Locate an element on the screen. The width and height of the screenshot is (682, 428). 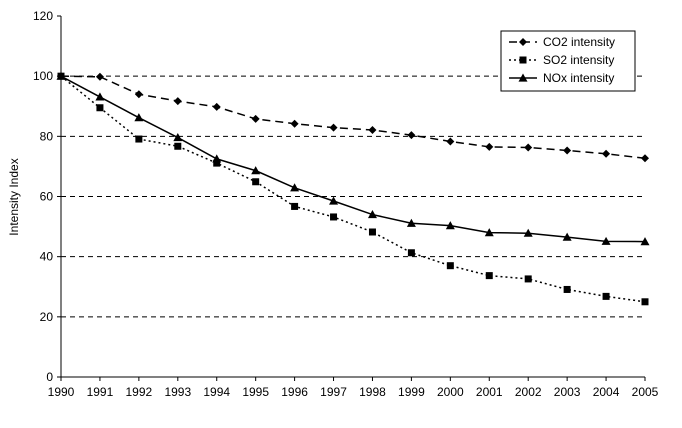
x-tick-label: 1990 is located at coordinates (61, 392).